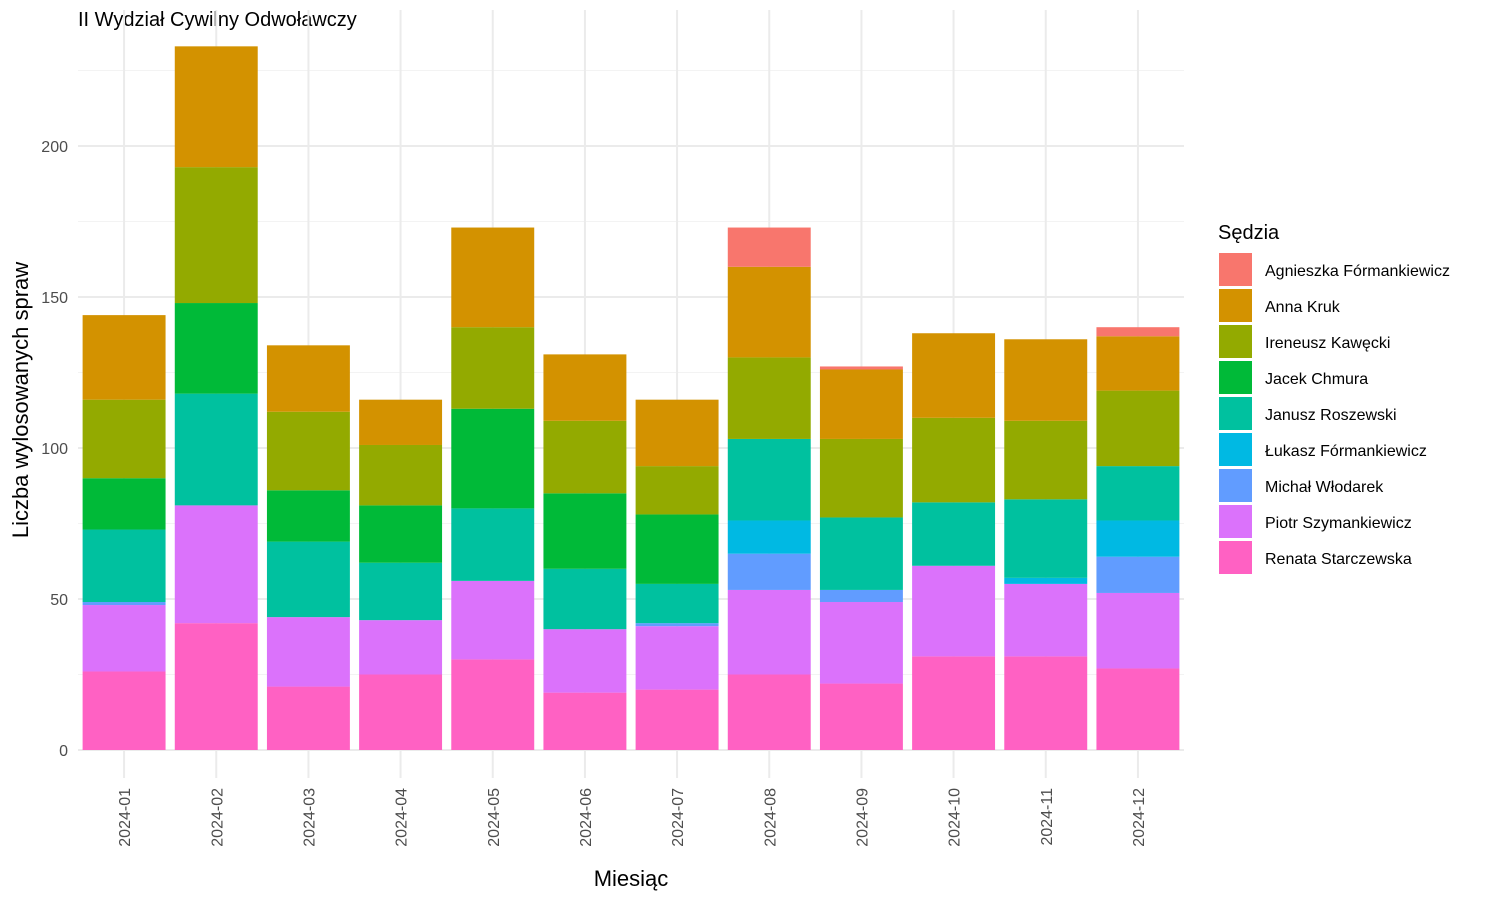 This screenshot has height=900, width=1500. Describe the element at coordinates (586, 817) in the screenshot. I see `x-tick-label: 2024-06` at that location.